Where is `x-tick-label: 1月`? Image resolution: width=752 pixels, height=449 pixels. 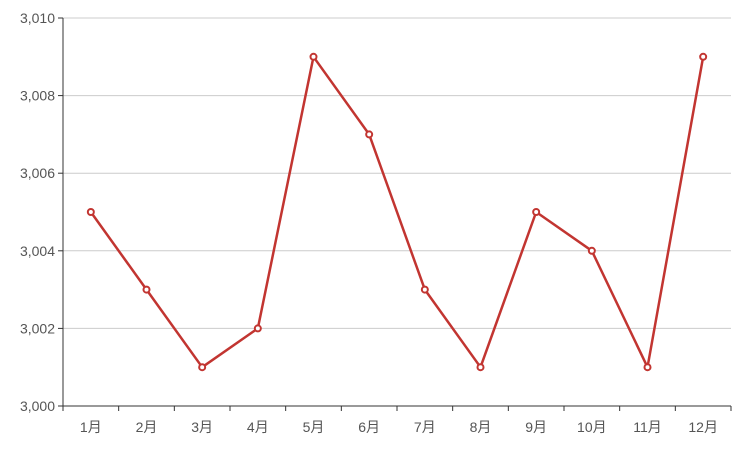 x-tick-label: 1月 is located at coordinates (91, 427).